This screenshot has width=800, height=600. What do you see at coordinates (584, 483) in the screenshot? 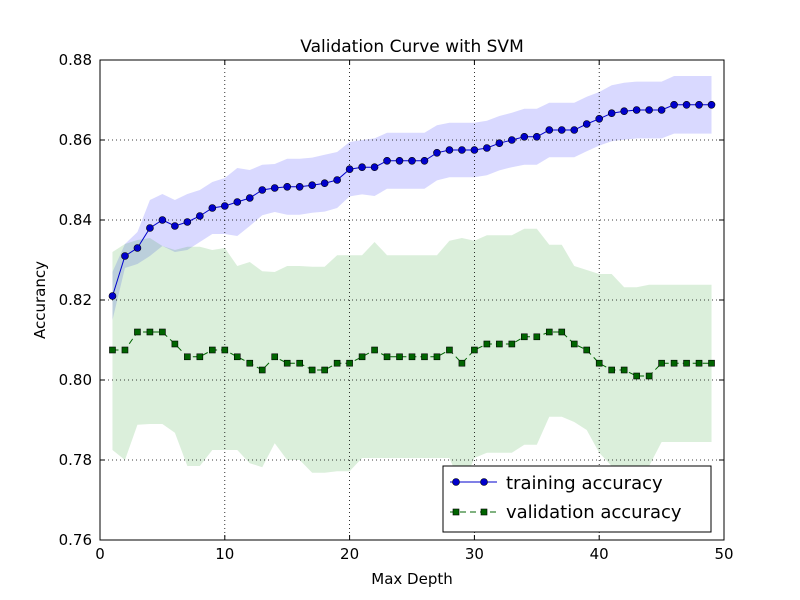
I see `legend-training-label: training accuracy` at bounding box center [584, 483].